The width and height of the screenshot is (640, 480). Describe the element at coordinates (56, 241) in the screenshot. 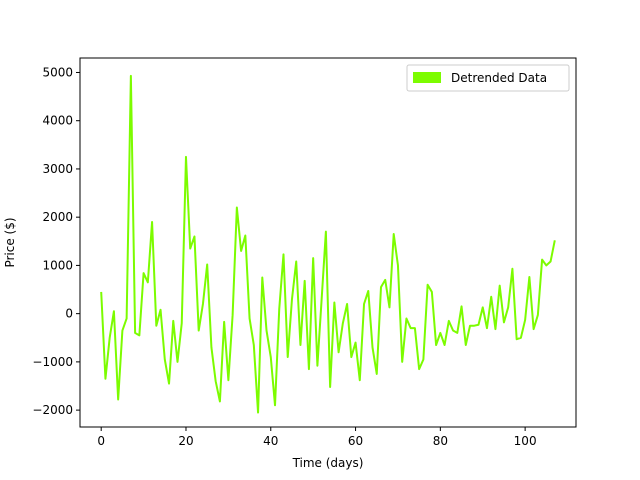

I see `y-axis-ticks: −2000 −1000 0 1000 2000 3000 4000 5000` at that location.